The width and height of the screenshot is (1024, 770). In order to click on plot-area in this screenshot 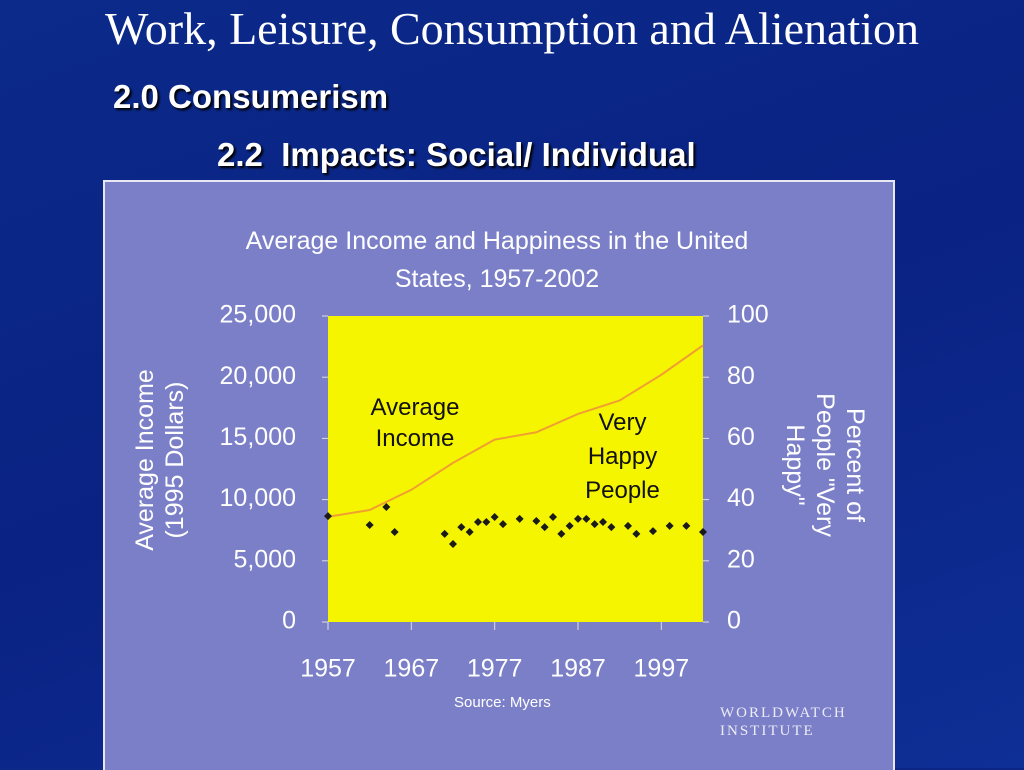, I will do `click(515, 469)`.